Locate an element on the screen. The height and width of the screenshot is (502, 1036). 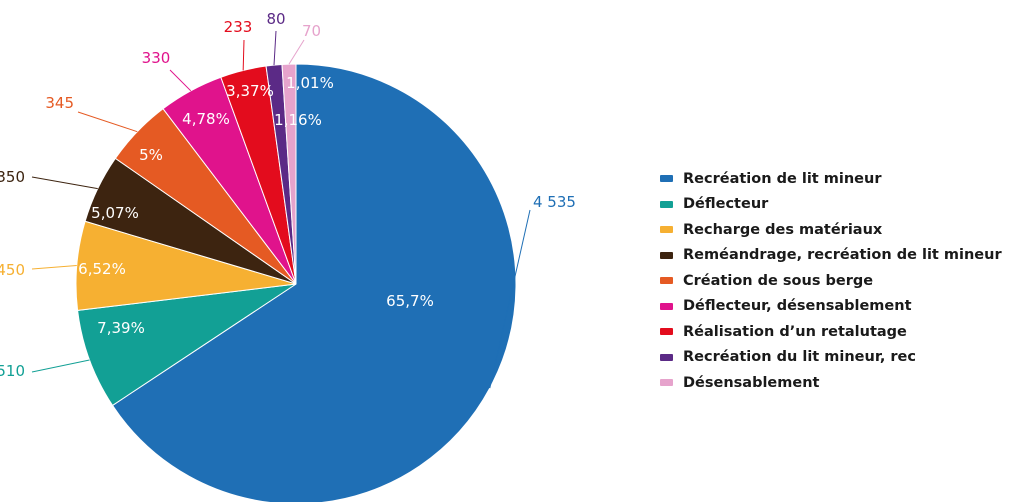
legend-label-7: Recréation du lit mineur, rec is located at coordinates (799, 357).